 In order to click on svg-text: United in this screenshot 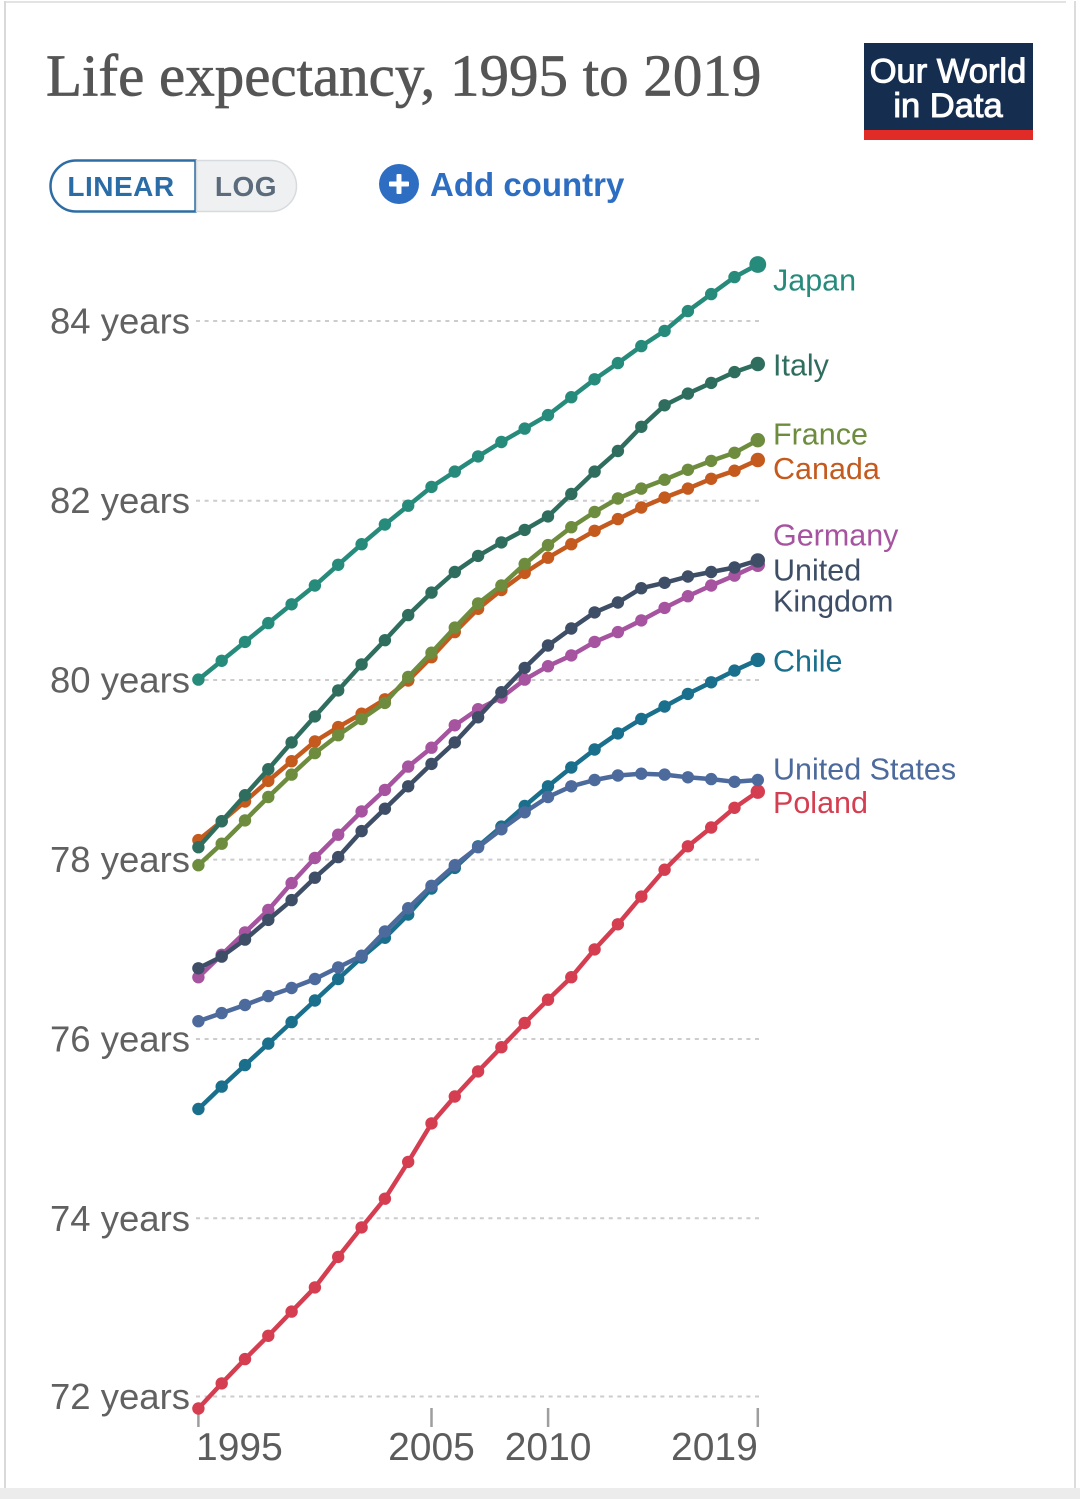, I will do `click(817, 571)`.